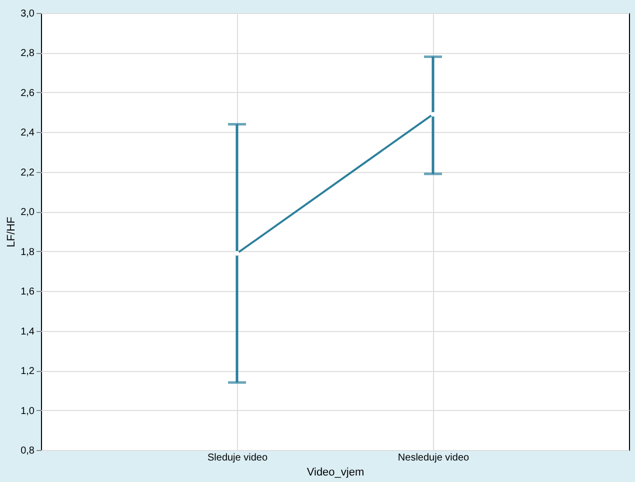 This screenshot has height=482, width=635. I want to click on y-axis-title: LF/HF, so click(12, 232).